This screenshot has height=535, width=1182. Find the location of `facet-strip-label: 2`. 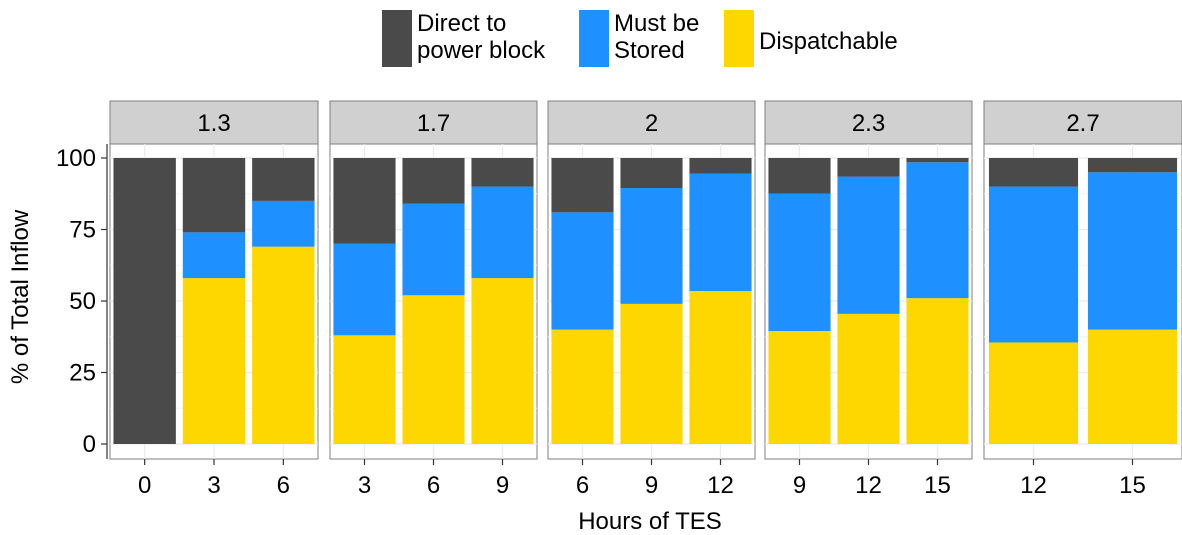

facet-strip-label: 2 is located at coordinates (651, 123).